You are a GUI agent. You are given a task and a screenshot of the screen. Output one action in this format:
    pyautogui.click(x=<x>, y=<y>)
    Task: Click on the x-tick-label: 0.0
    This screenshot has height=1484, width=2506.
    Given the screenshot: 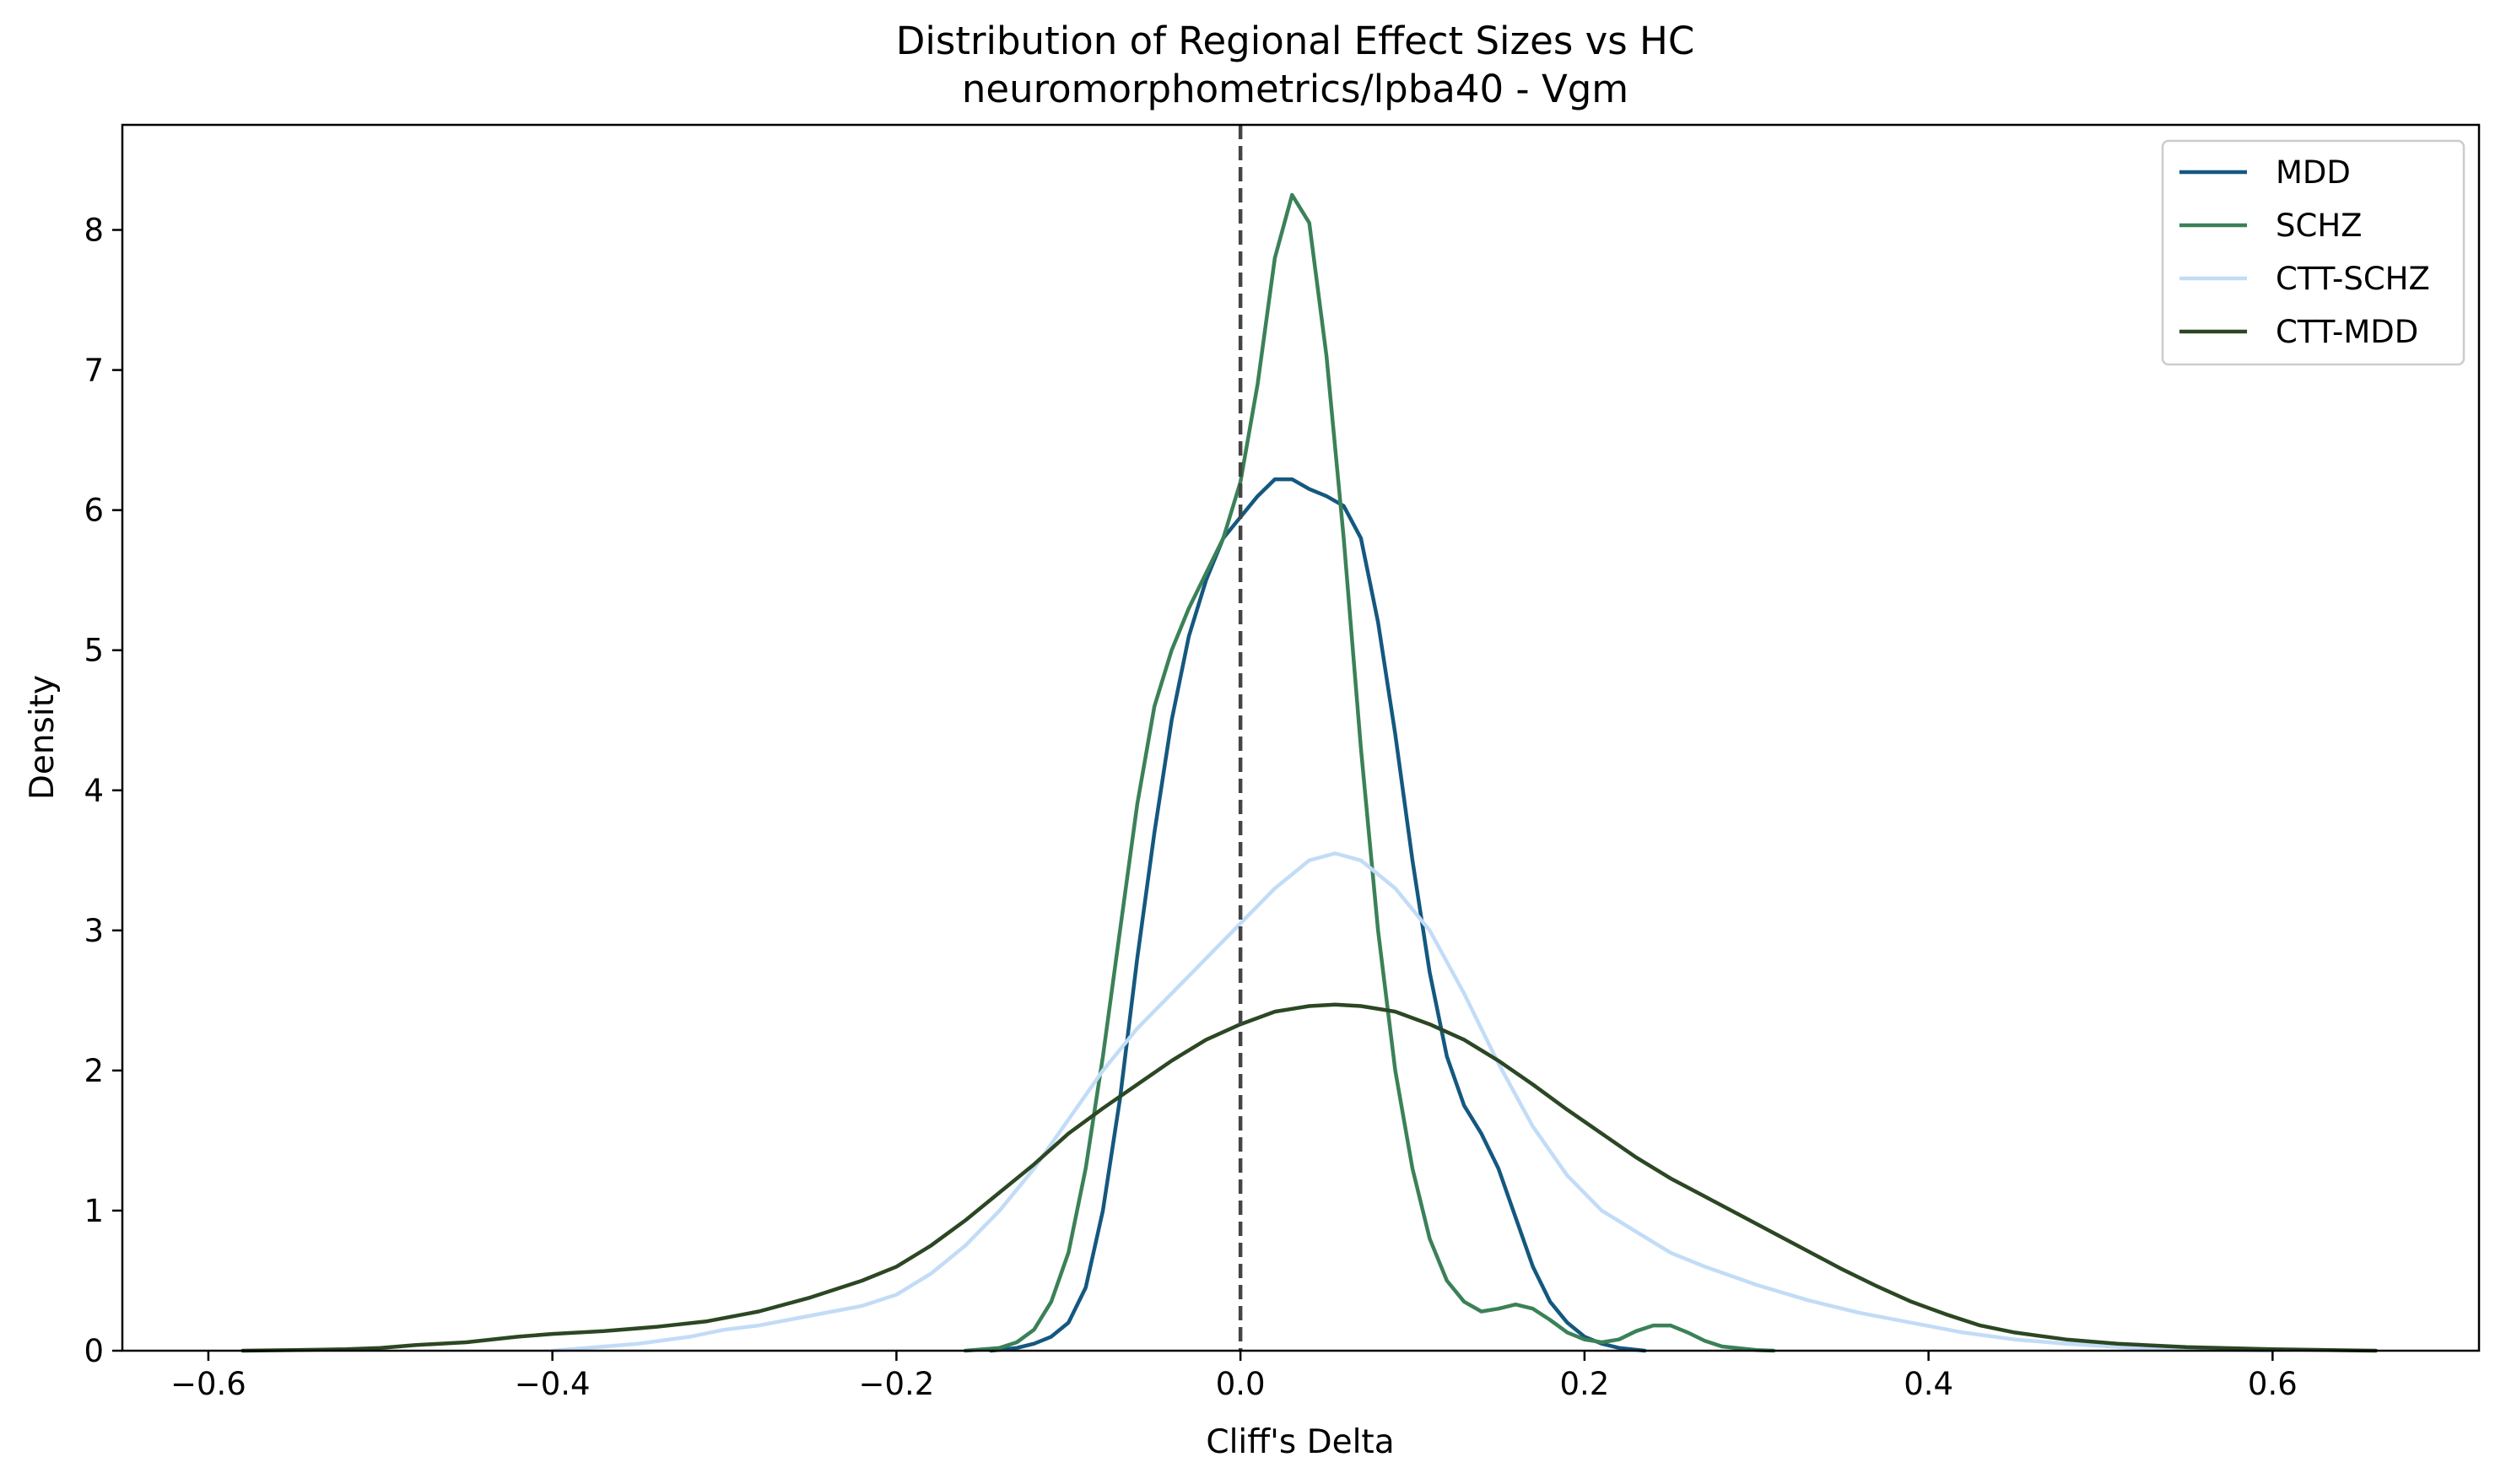 What is the action you would take?
    pyautogui.click(x=1241, y=1384)
    